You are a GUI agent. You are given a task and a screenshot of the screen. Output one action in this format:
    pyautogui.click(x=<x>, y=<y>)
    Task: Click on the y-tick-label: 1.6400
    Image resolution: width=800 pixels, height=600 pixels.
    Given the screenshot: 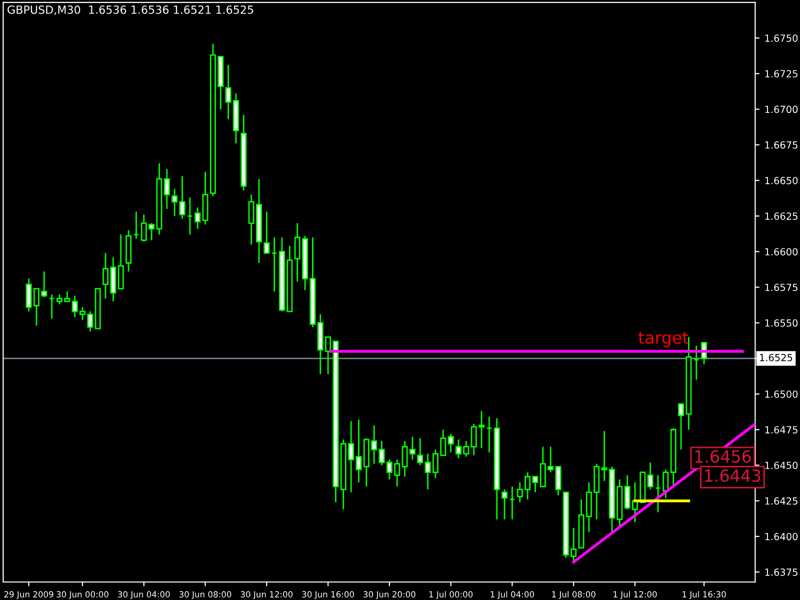 What is the action you would take?
    pyautogui.click(x=781, y=536)
    